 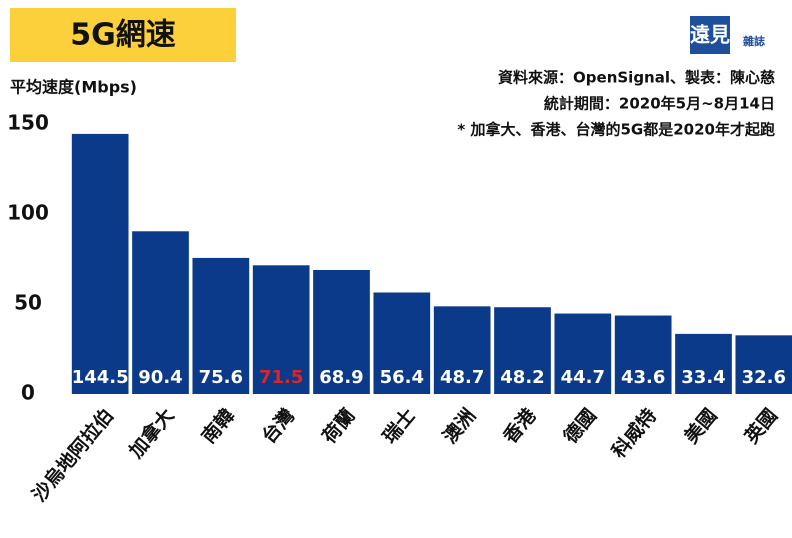 What do you see at coordinates (72, 455) in the screenshot?
I see `x-tick-label: 沙烏地阿拉伯` at bounding box center [72, 455].